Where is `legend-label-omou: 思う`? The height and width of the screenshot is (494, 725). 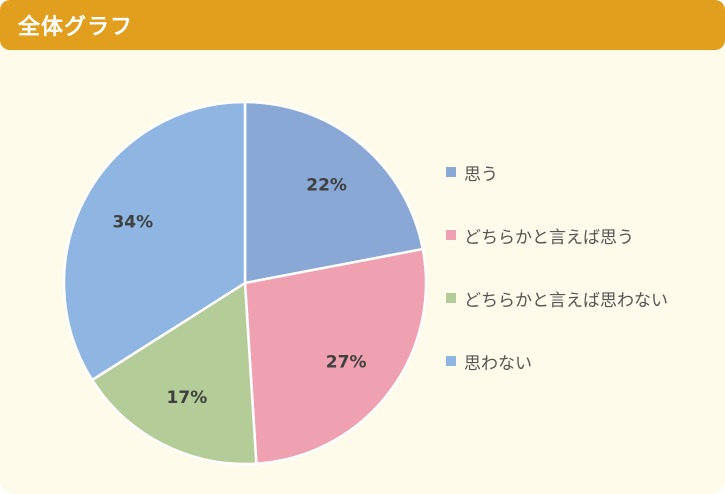
legend-label-omou: 思う is located at coordinates (481, 174).